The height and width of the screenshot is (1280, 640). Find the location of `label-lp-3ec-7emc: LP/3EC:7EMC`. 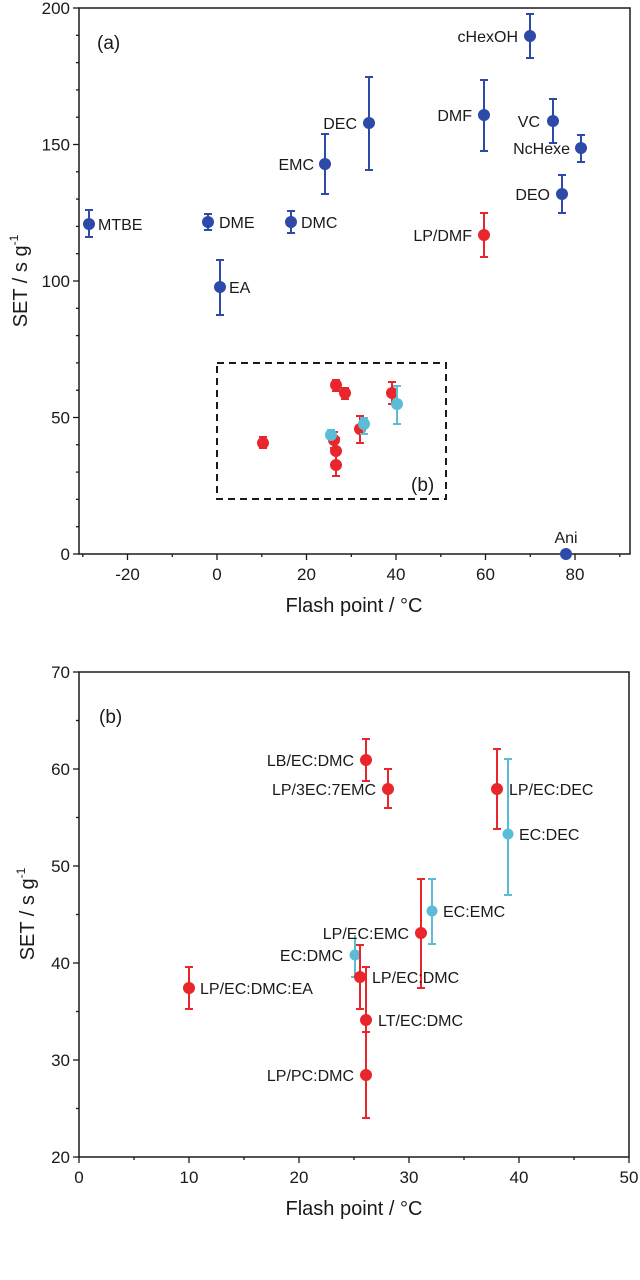

label-lp-3ec-7emc: LP/3EC:7EMC is located at coordinates (324, 790).